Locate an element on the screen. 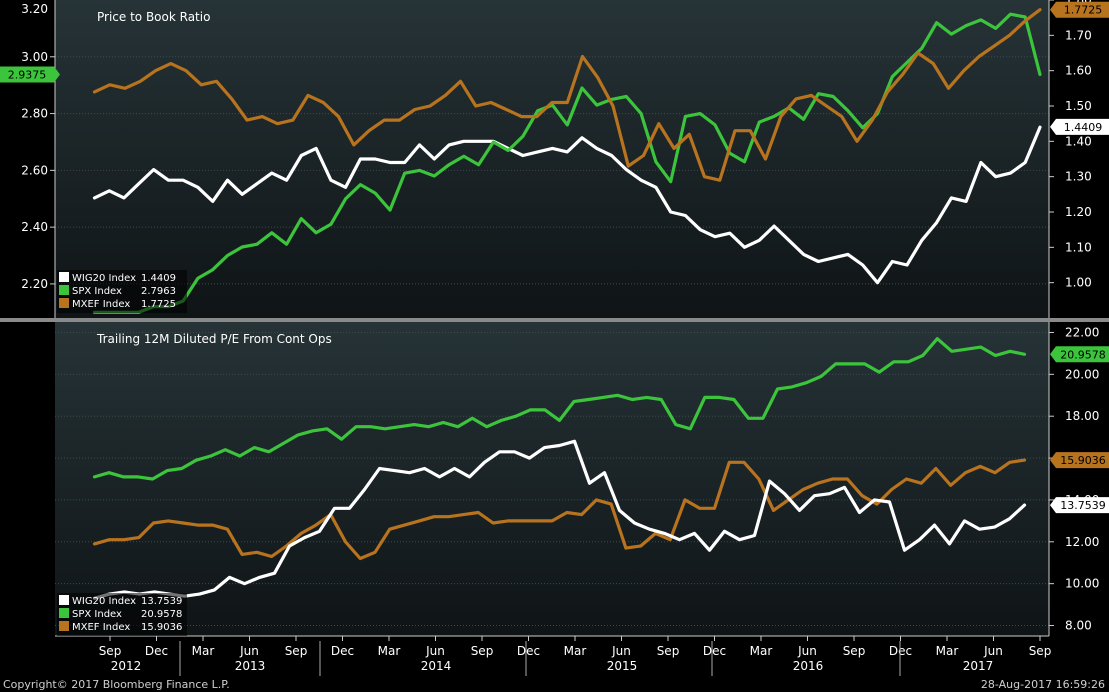 The height and width of the screenshot is (692, 1109). spx-pb-tag is located at coordinates (30, 74).